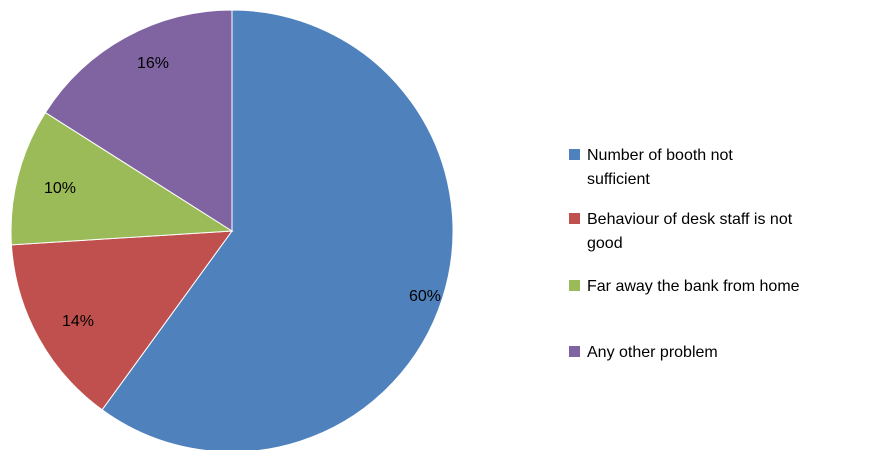  I want to click on legend-label-2-line-1: Behaviour of desk staff is not, so click(690, 219).